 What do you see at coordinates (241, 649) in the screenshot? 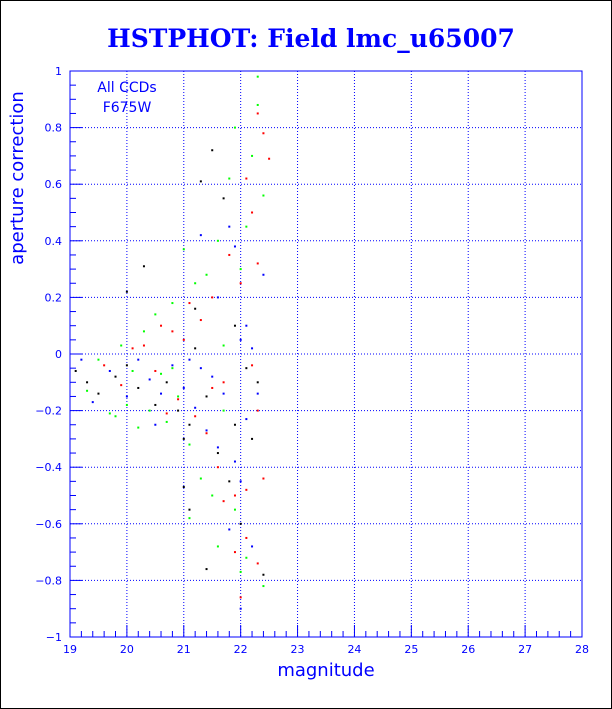
I see `x-tick-label: 22` at bounding box center [241, 649].